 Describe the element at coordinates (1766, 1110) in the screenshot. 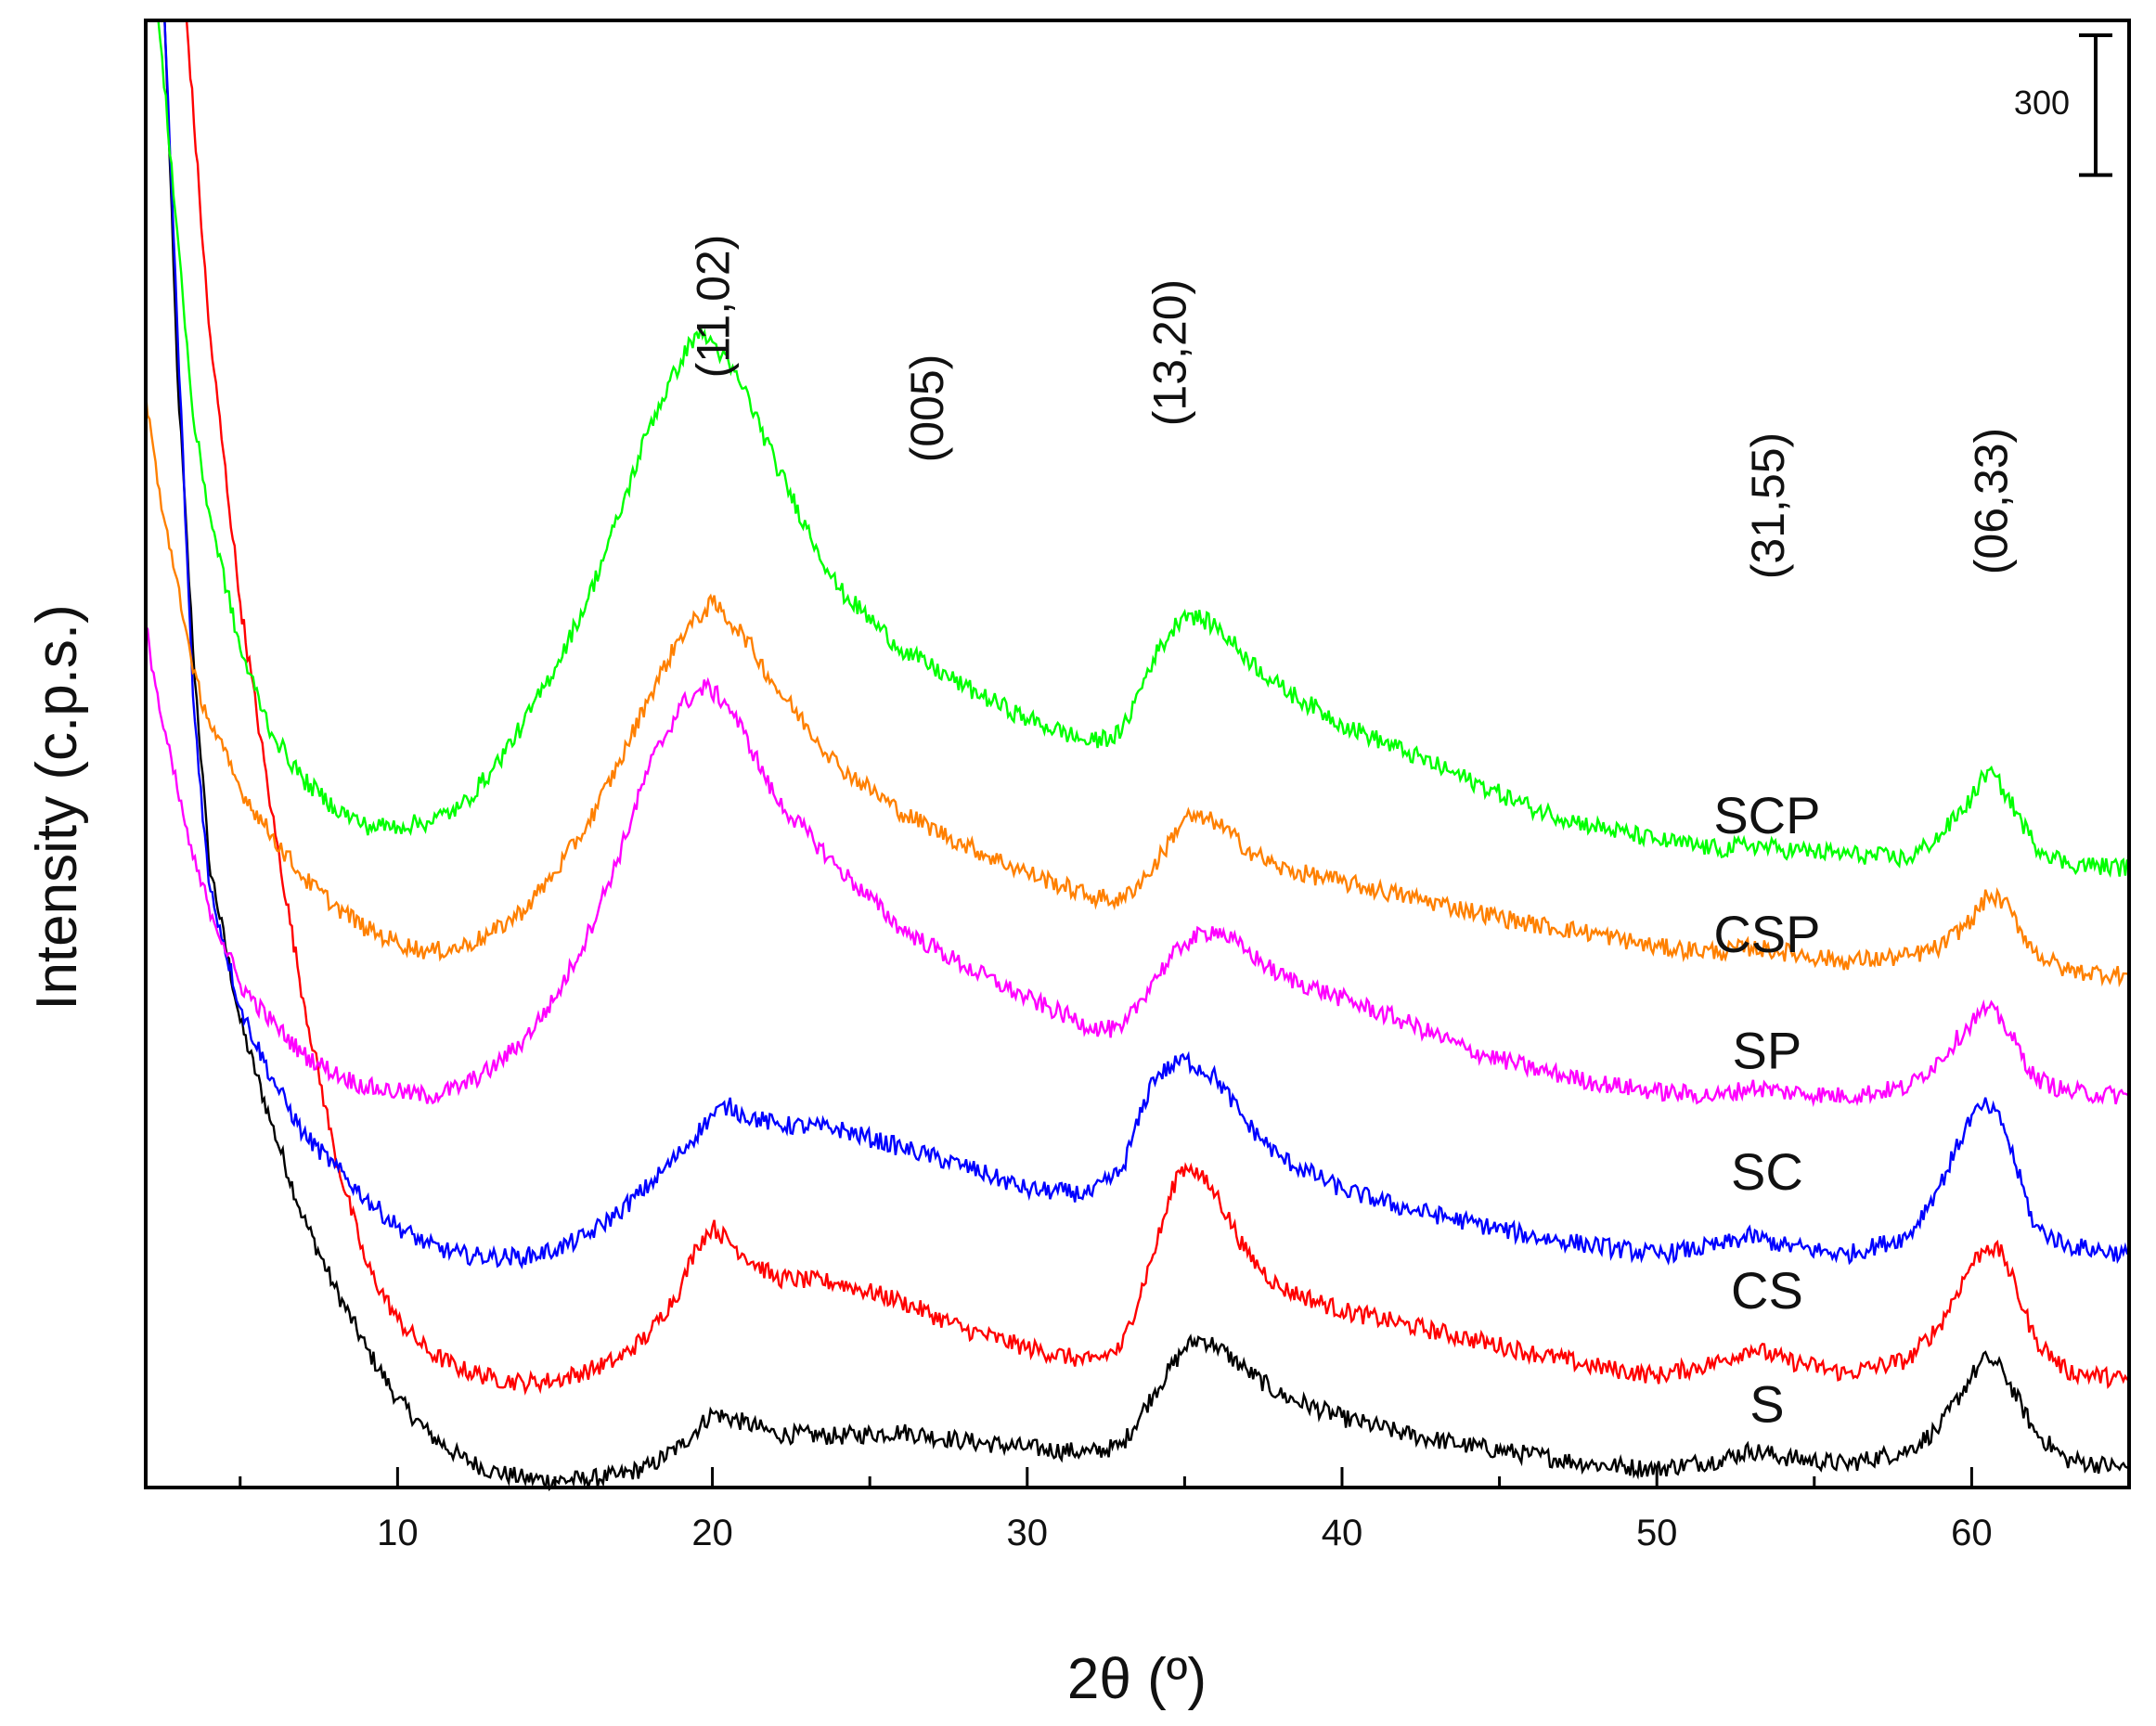

I see `series-labels: S CS SC SP CSP SCP` at that location.